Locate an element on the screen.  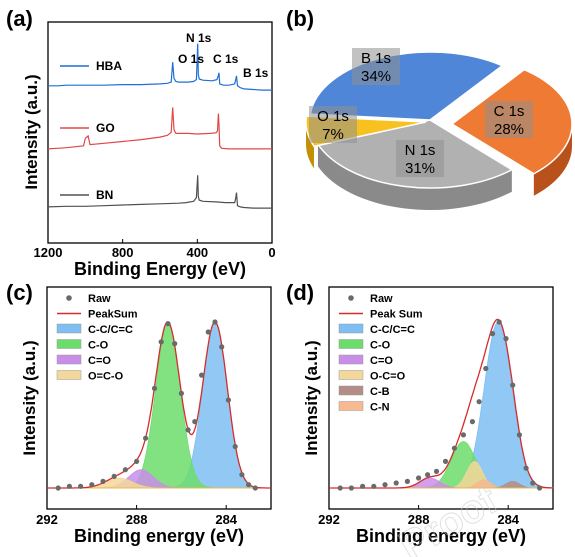
pie-side-group is located at coordinates (439, 166).